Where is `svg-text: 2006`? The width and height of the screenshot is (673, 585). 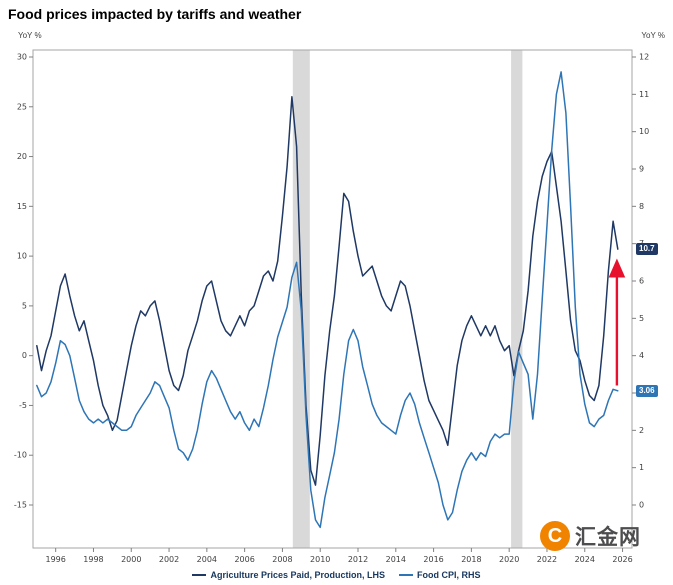 svg-text: 2006 is located at coordinates (244, 559).